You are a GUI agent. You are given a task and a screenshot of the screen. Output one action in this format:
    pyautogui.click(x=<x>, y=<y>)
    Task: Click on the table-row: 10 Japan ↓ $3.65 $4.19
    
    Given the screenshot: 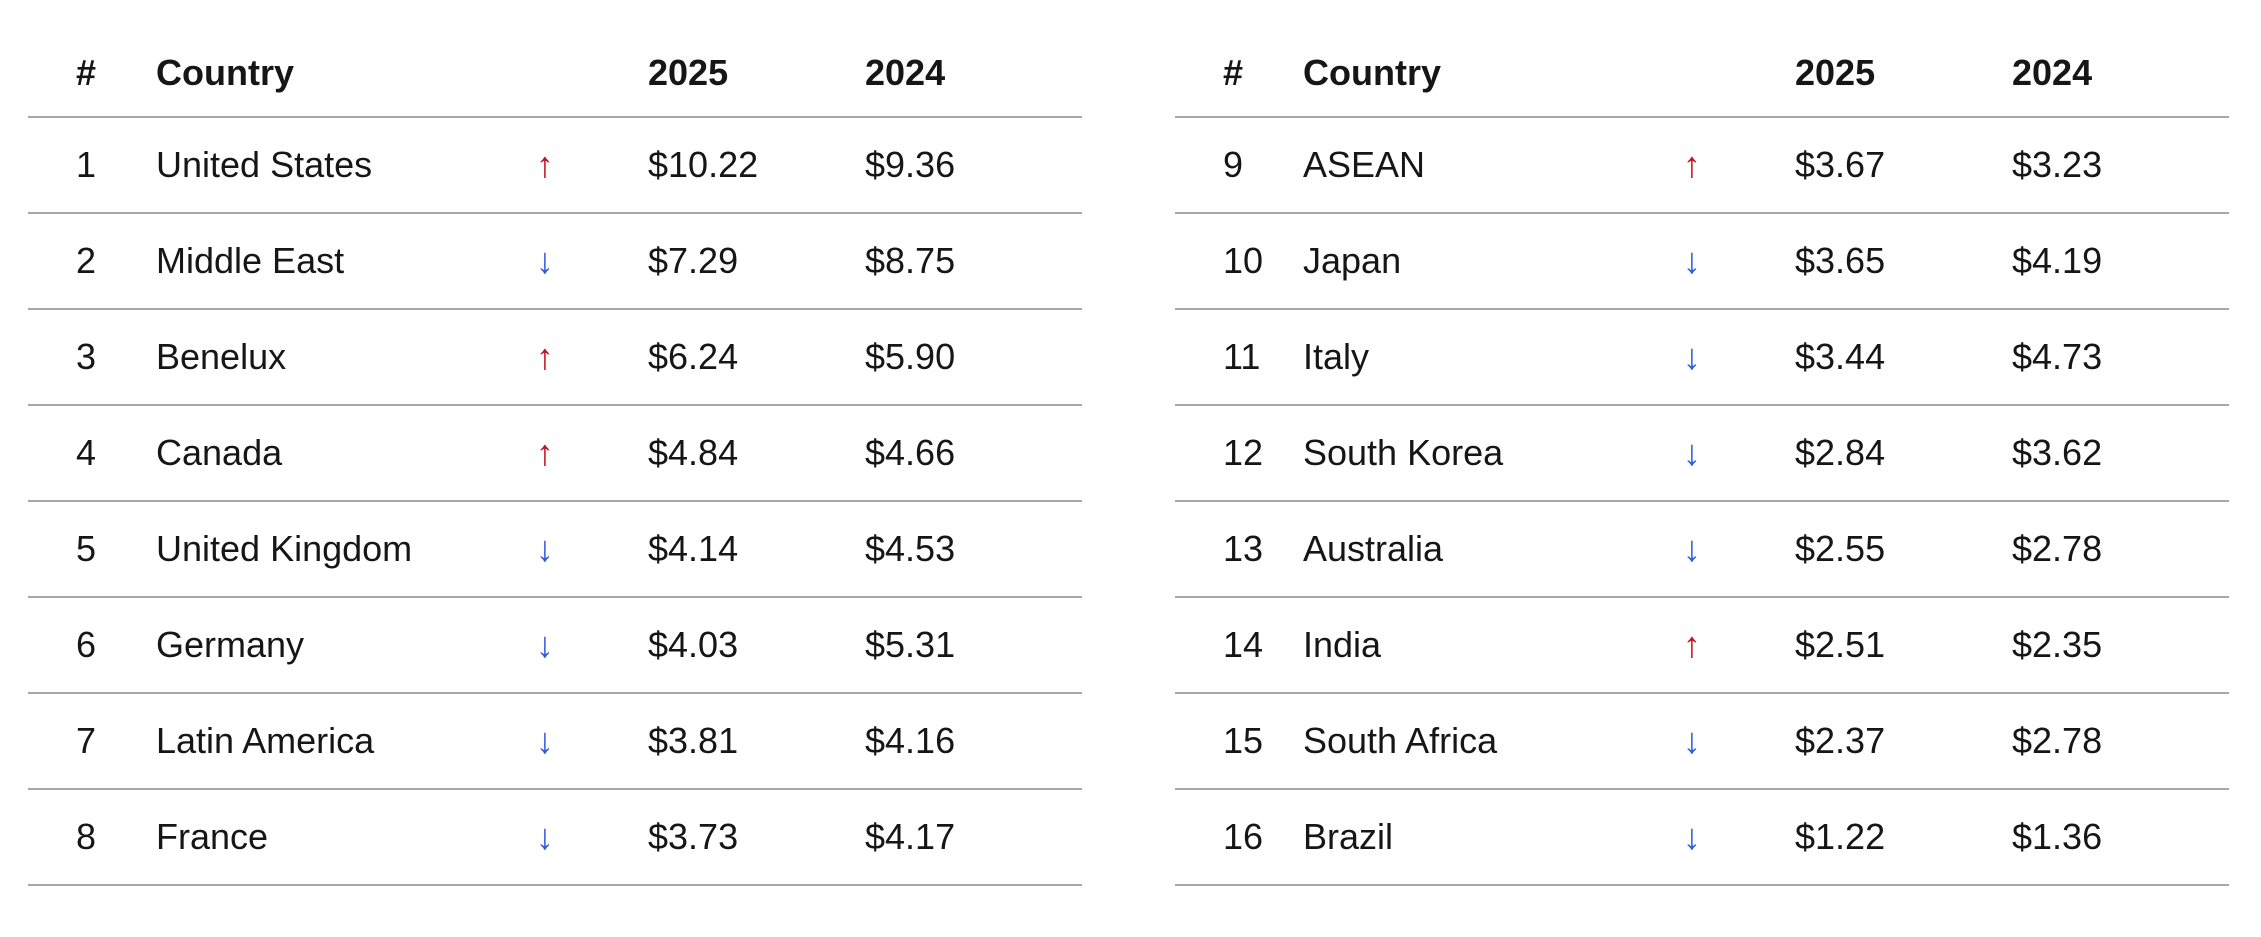 What is the action you would take?
    pyautogui.click(x=1702, y=261)
    